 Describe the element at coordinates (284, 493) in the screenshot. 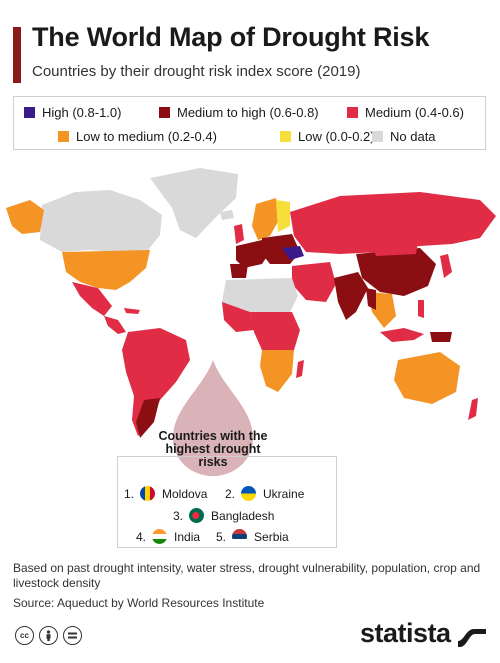

I see `rank-country: Ukraine` at that location.